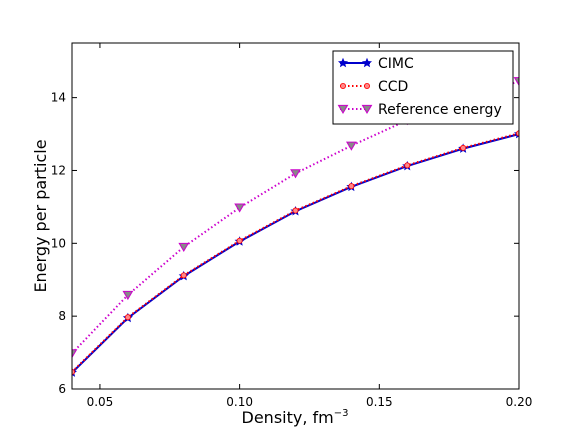  I want to click on legend-entry: CCD, so click(373, 87).